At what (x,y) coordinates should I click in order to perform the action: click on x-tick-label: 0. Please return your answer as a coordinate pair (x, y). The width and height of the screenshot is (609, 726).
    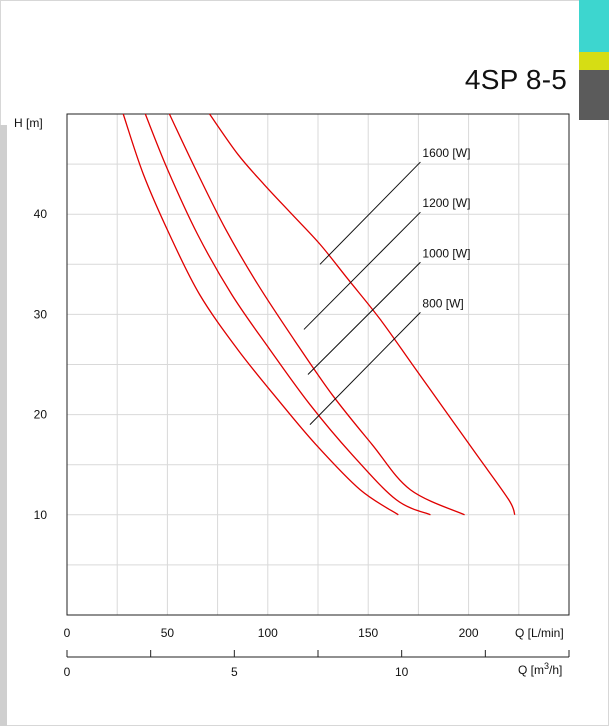
    Looking at the image, I should click on (67, 633).